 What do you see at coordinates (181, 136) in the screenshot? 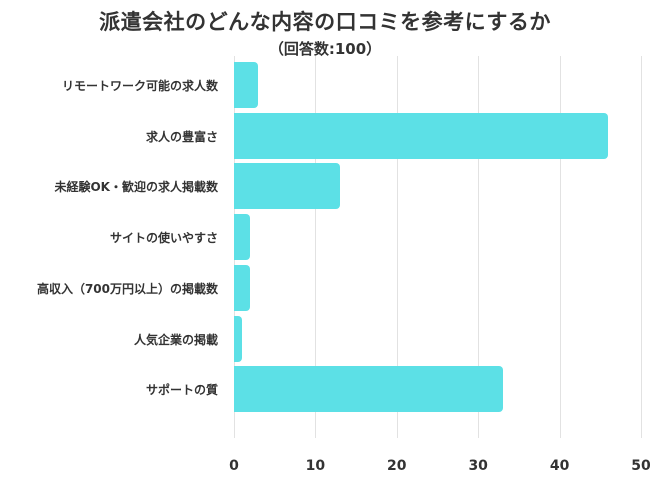
I see `category-label: 求人の豊富さ` at bounding box center [181, 136].